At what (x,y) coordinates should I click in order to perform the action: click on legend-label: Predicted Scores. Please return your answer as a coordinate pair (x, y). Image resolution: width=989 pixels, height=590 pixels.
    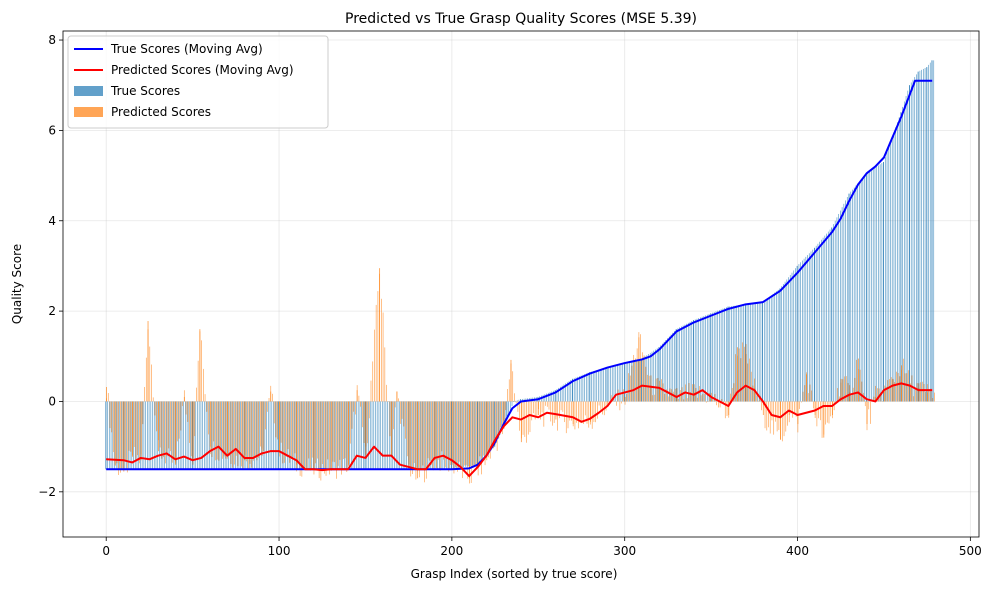
    Looking at the image, I should click on (161, 112).